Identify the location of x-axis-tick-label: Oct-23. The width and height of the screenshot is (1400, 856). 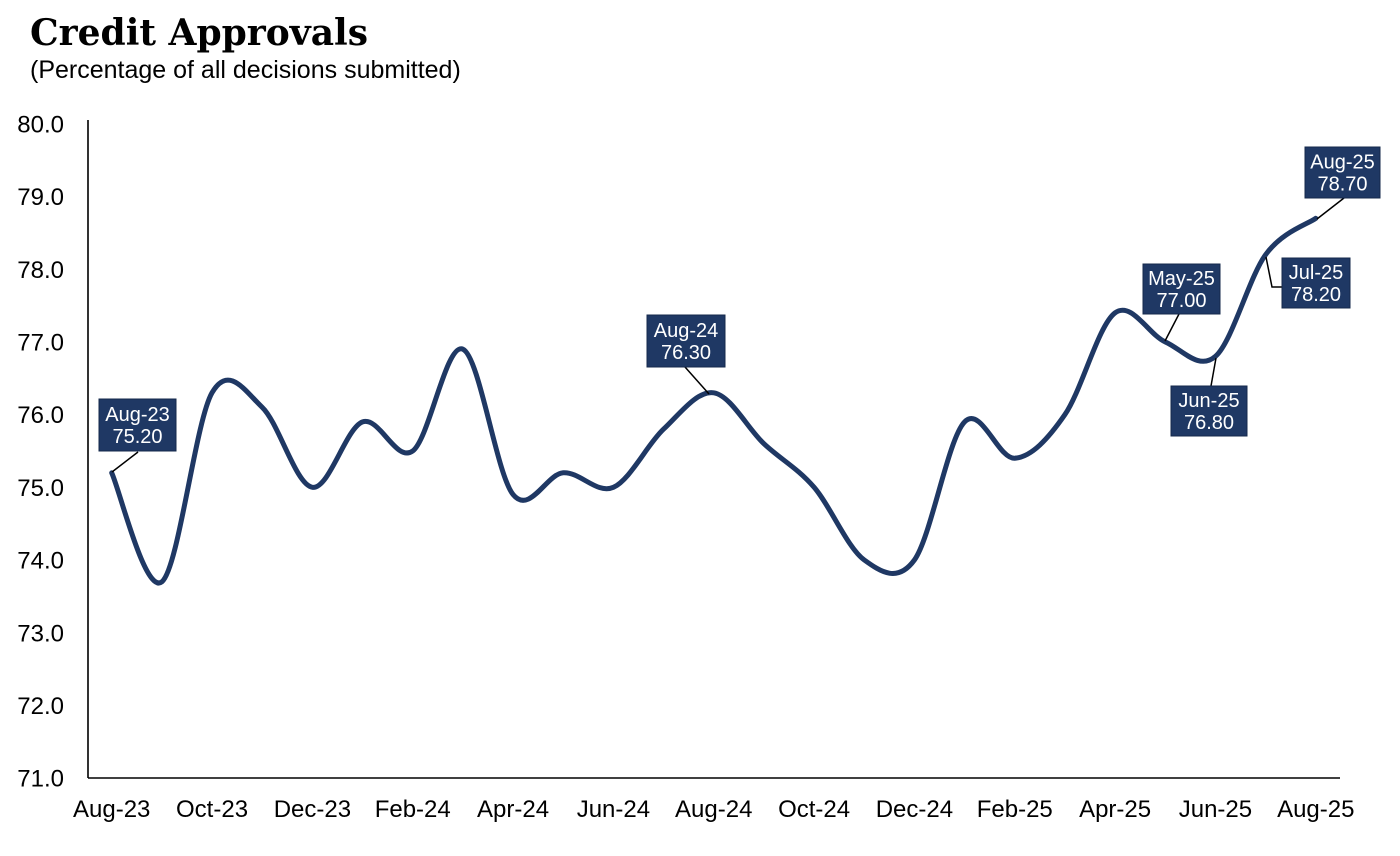
(212, 809).